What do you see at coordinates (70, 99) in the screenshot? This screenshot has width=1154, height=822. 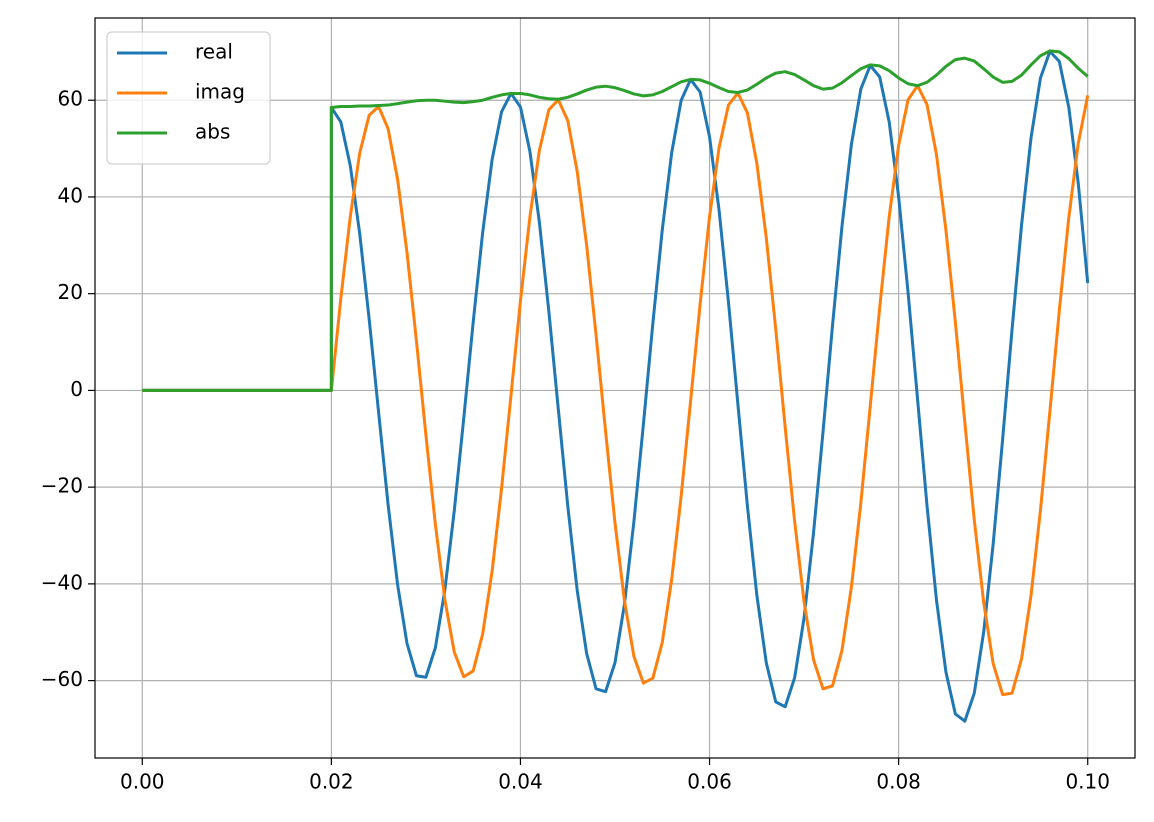 I see `y-tick-label: 60` at bounding box center [70, 99].